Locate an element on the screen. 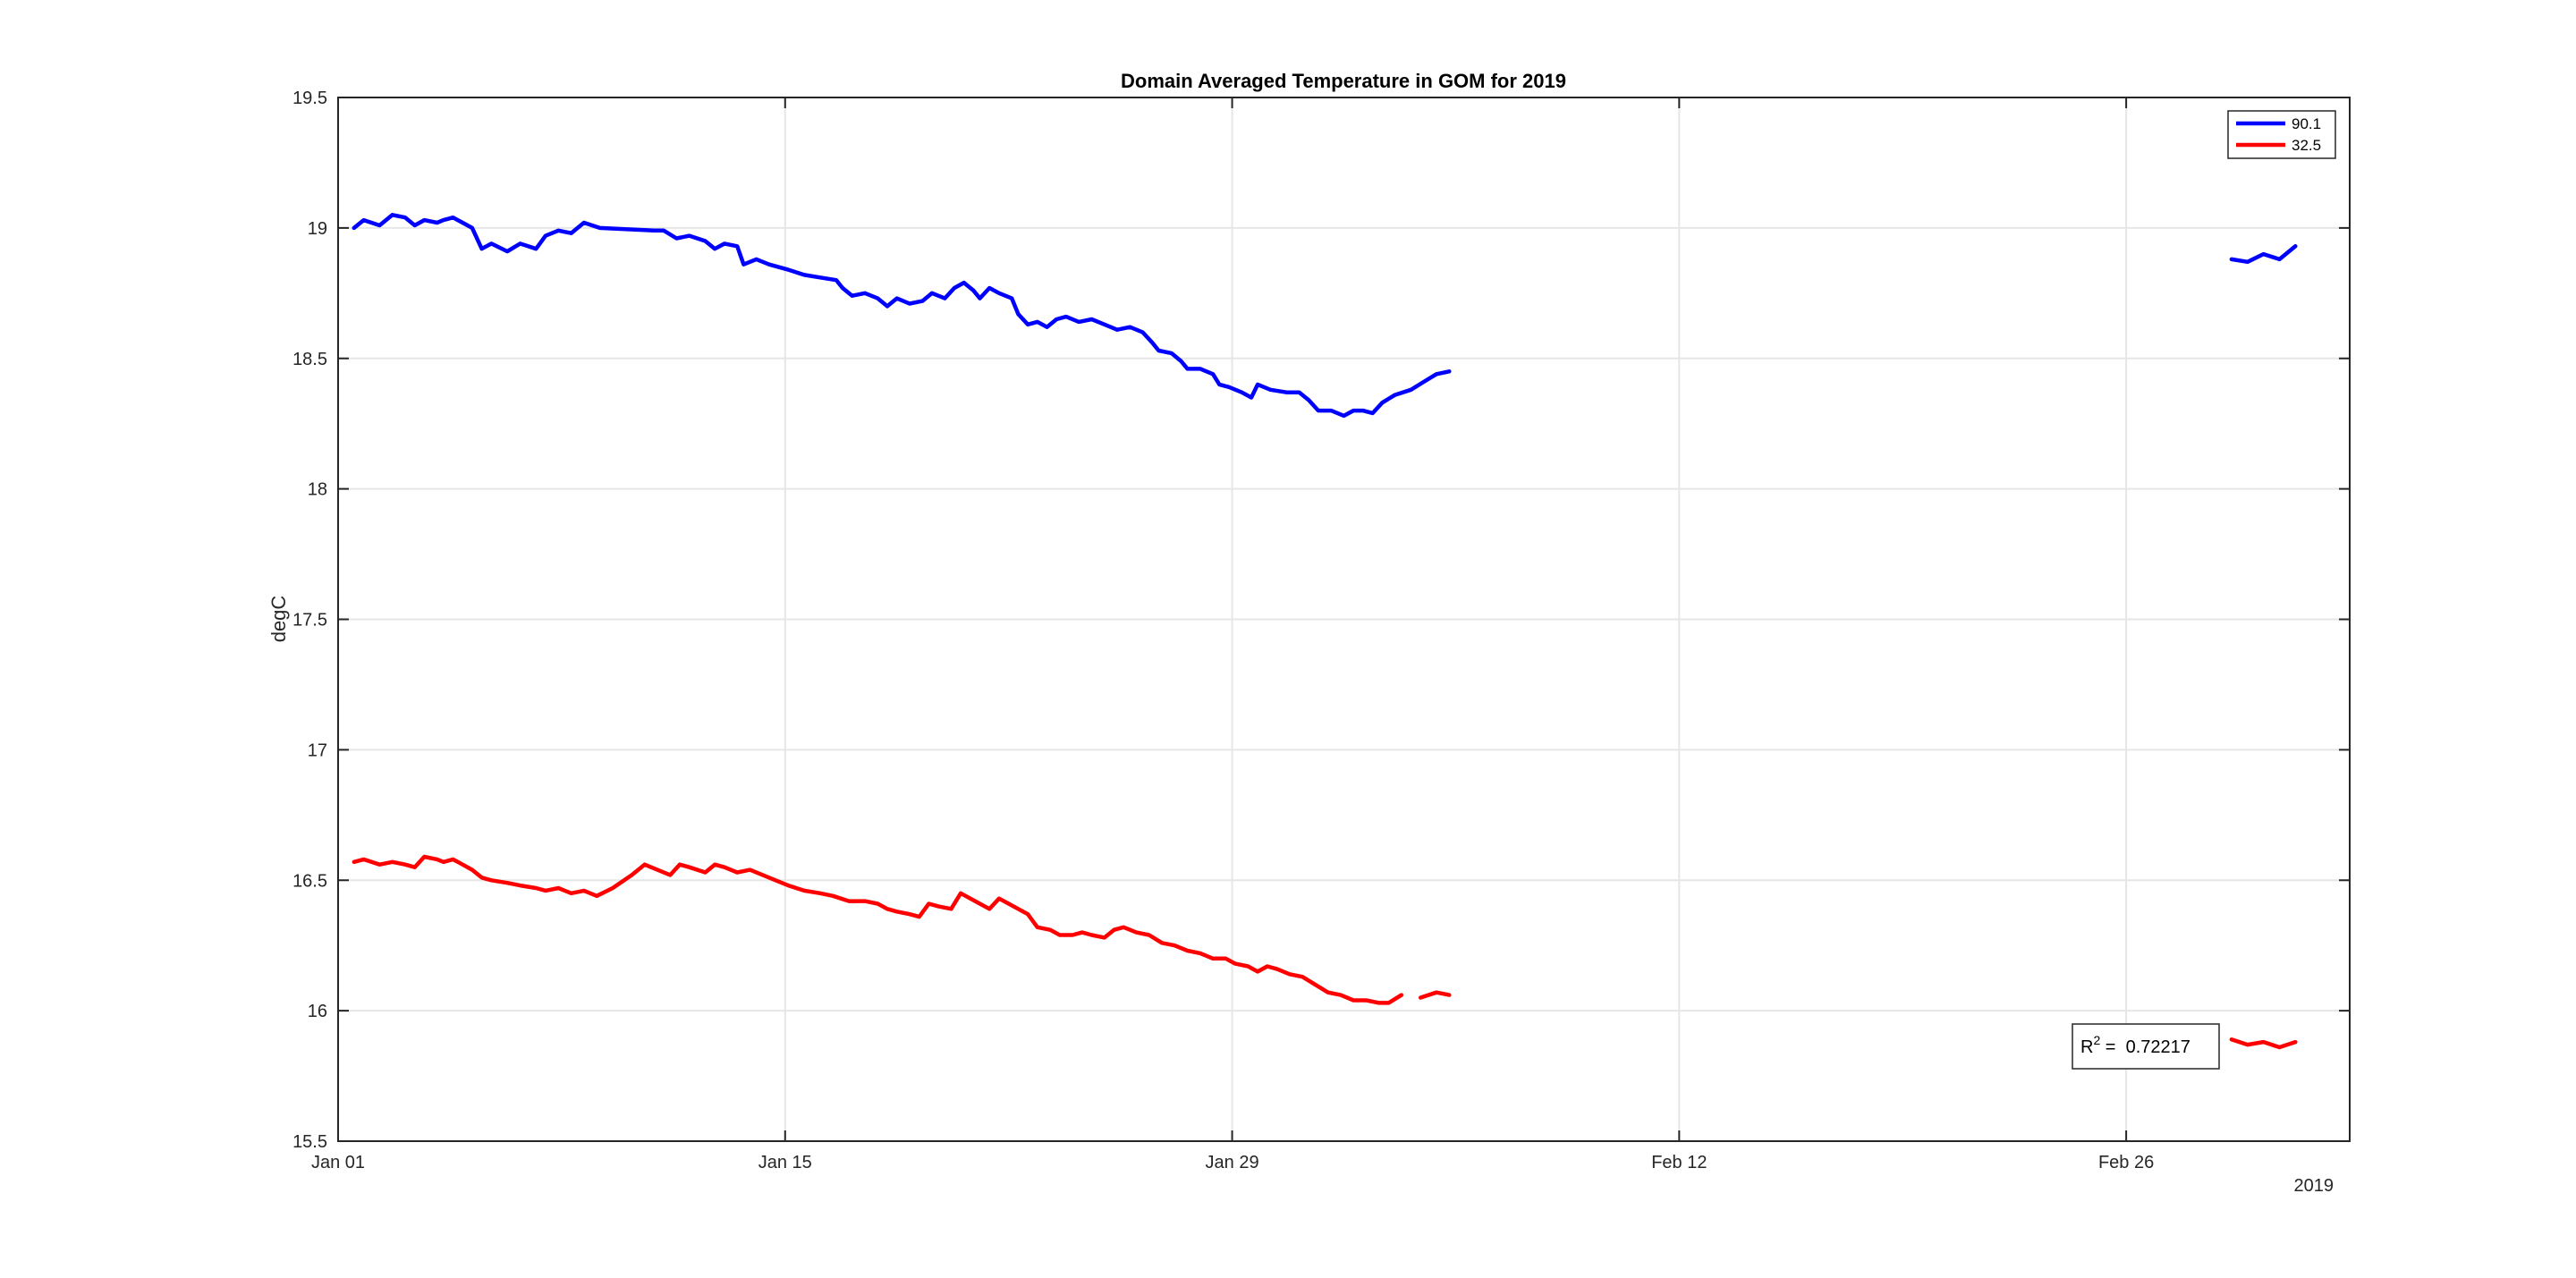 This screenshot has height=1278, width=2576. x-tick-label-2: Jan 29 is located at coordinates (1232, 1162).